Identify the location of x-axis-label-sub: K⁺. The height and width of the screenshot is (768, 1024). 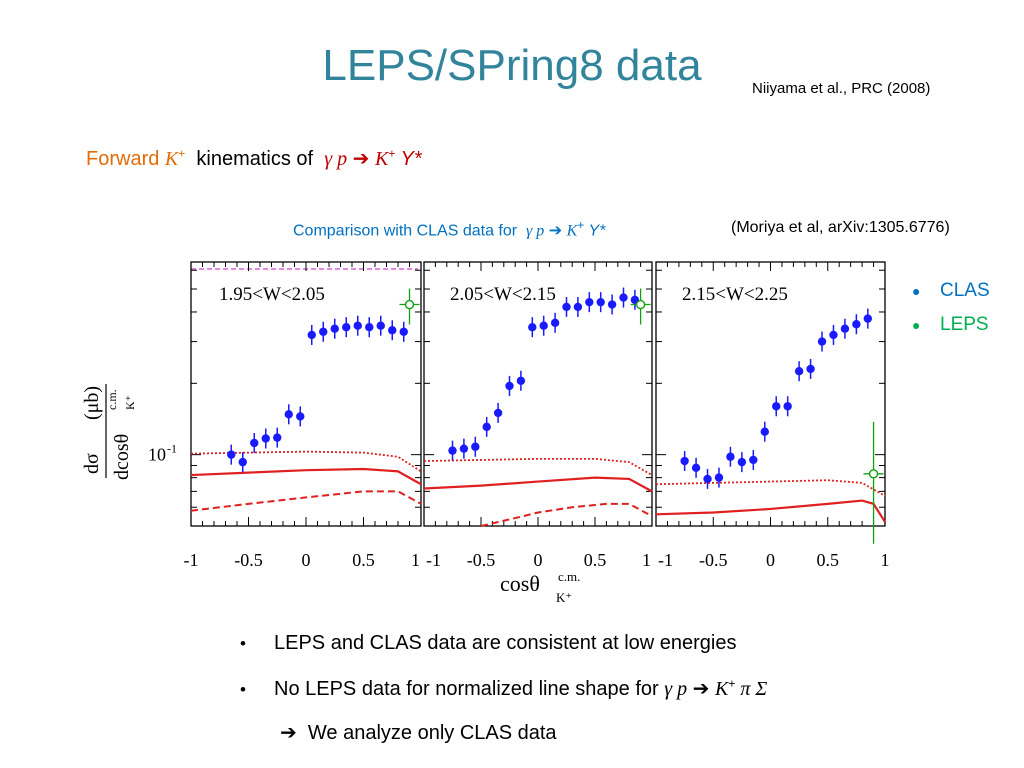
(564, 597).